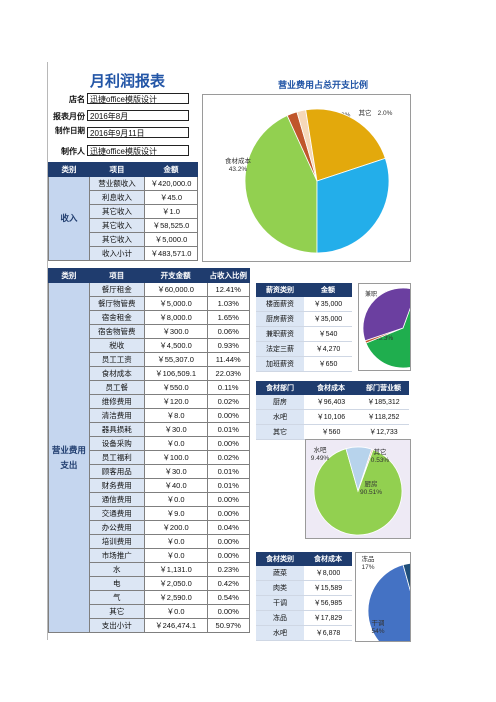  I want to click on income-item-cell: 收入小计, so click(117, 253).